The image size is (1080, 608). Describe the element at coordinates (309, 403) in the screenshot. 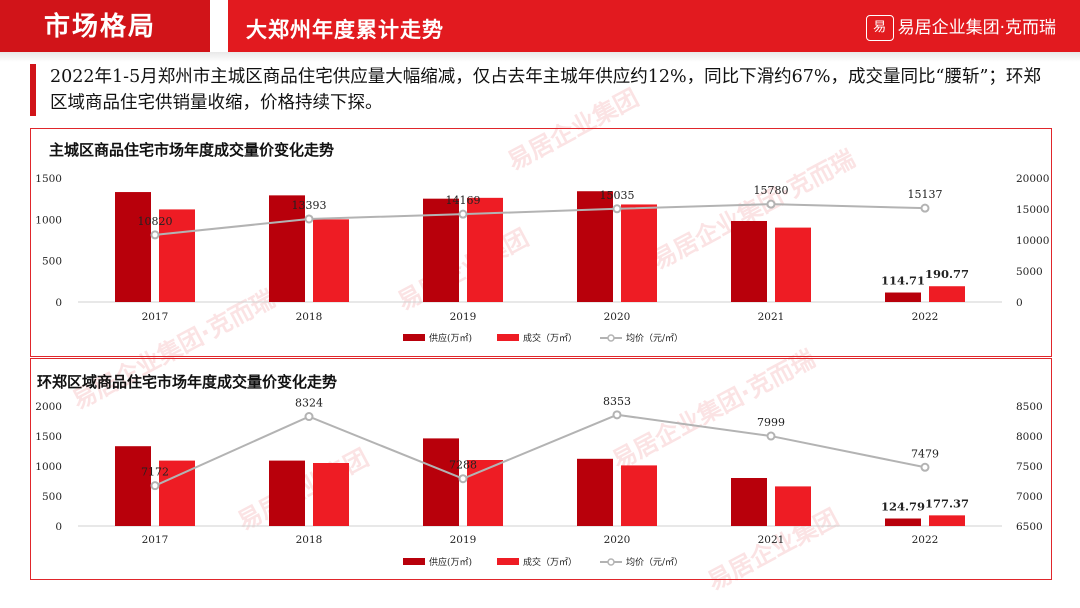

I see `price-data-label: 8324` at that location.